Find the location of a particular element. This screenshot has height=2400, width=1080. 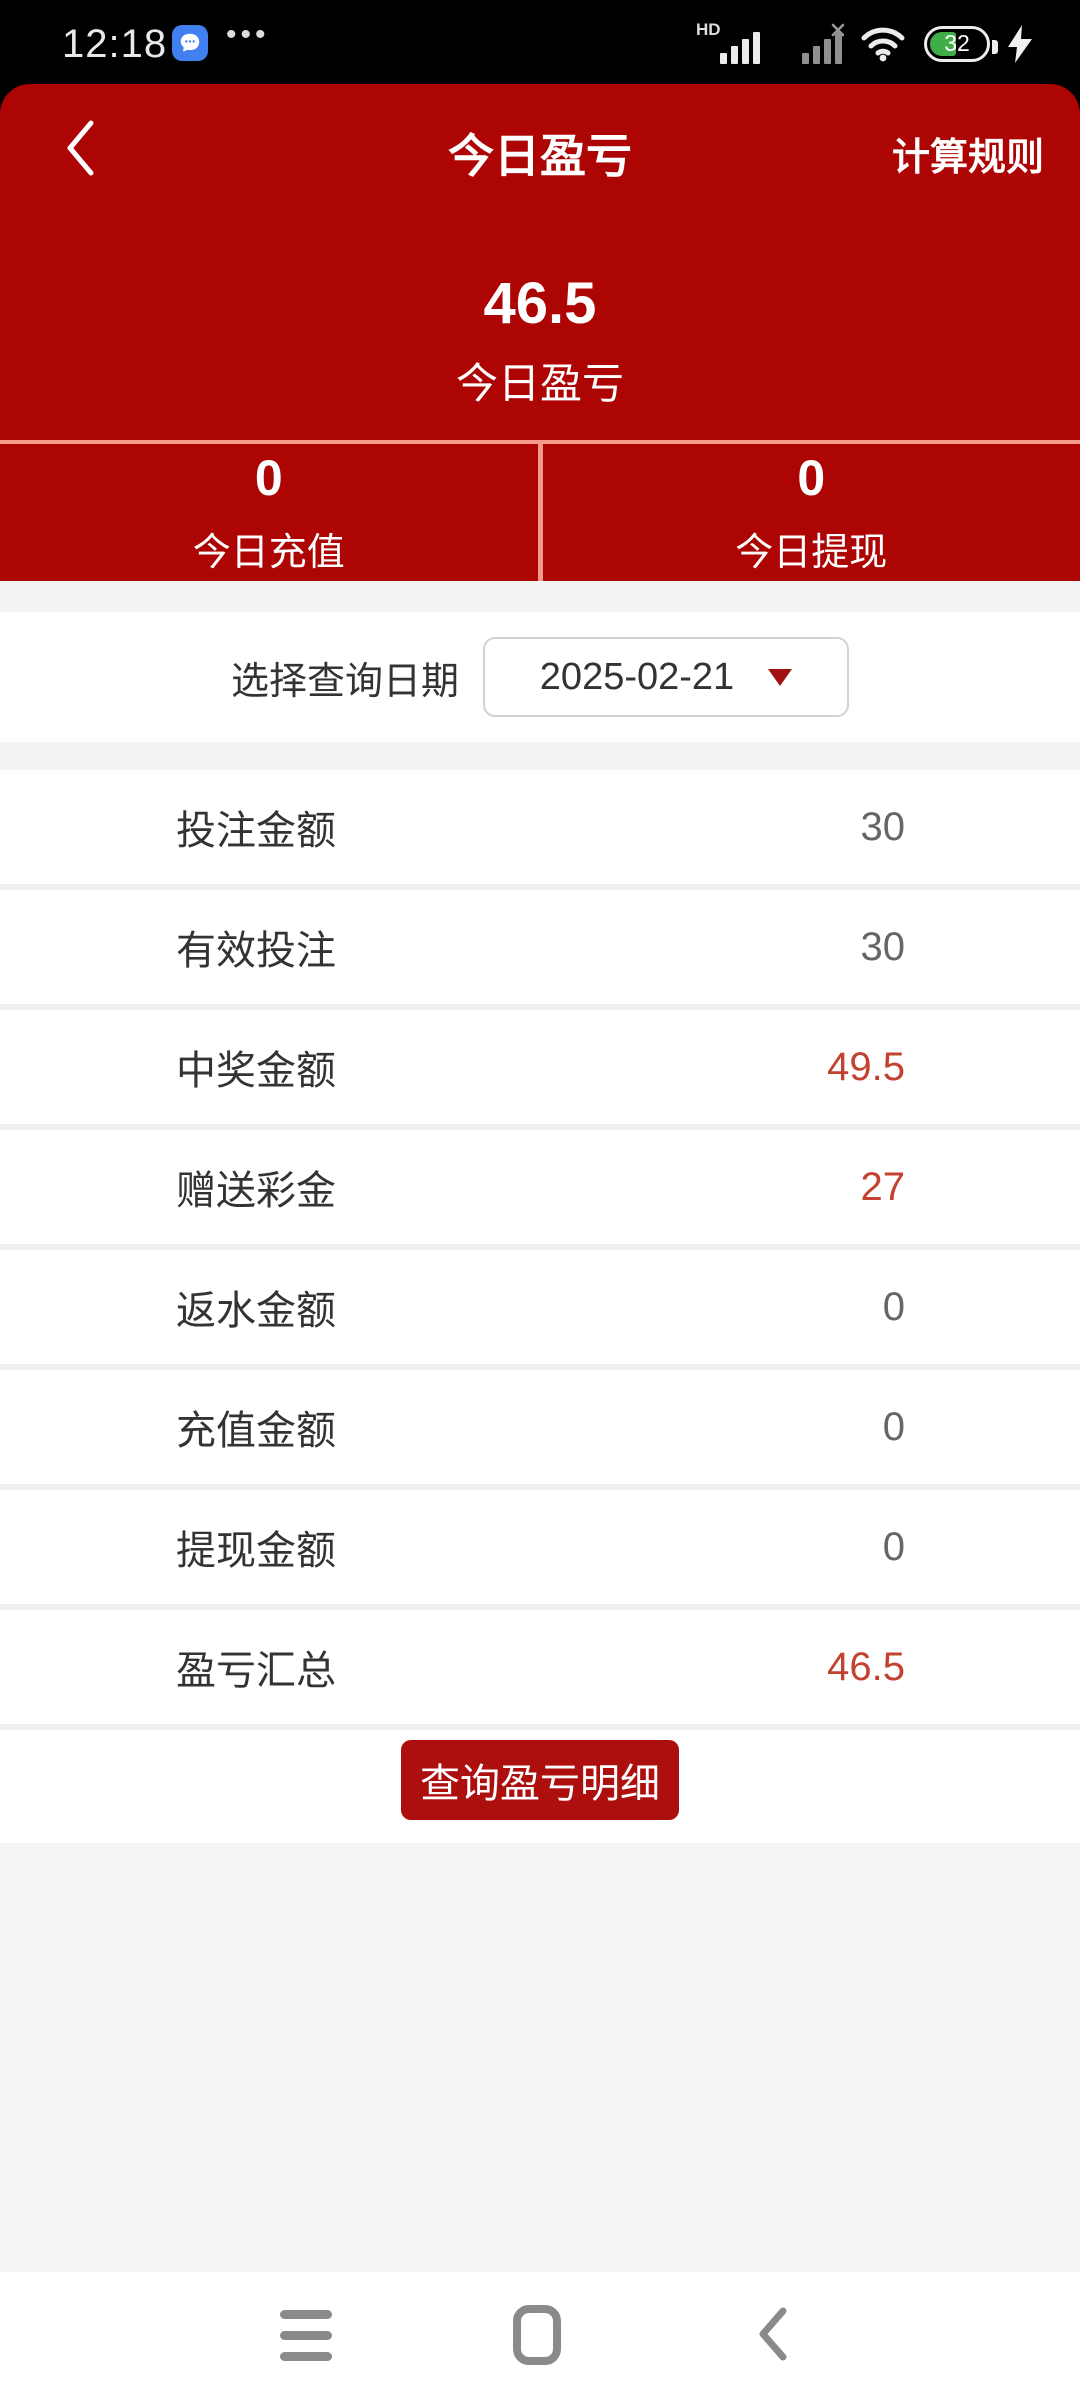

title-bar: 今日盈亏 计算规则 is located at coordinates (540, 144).